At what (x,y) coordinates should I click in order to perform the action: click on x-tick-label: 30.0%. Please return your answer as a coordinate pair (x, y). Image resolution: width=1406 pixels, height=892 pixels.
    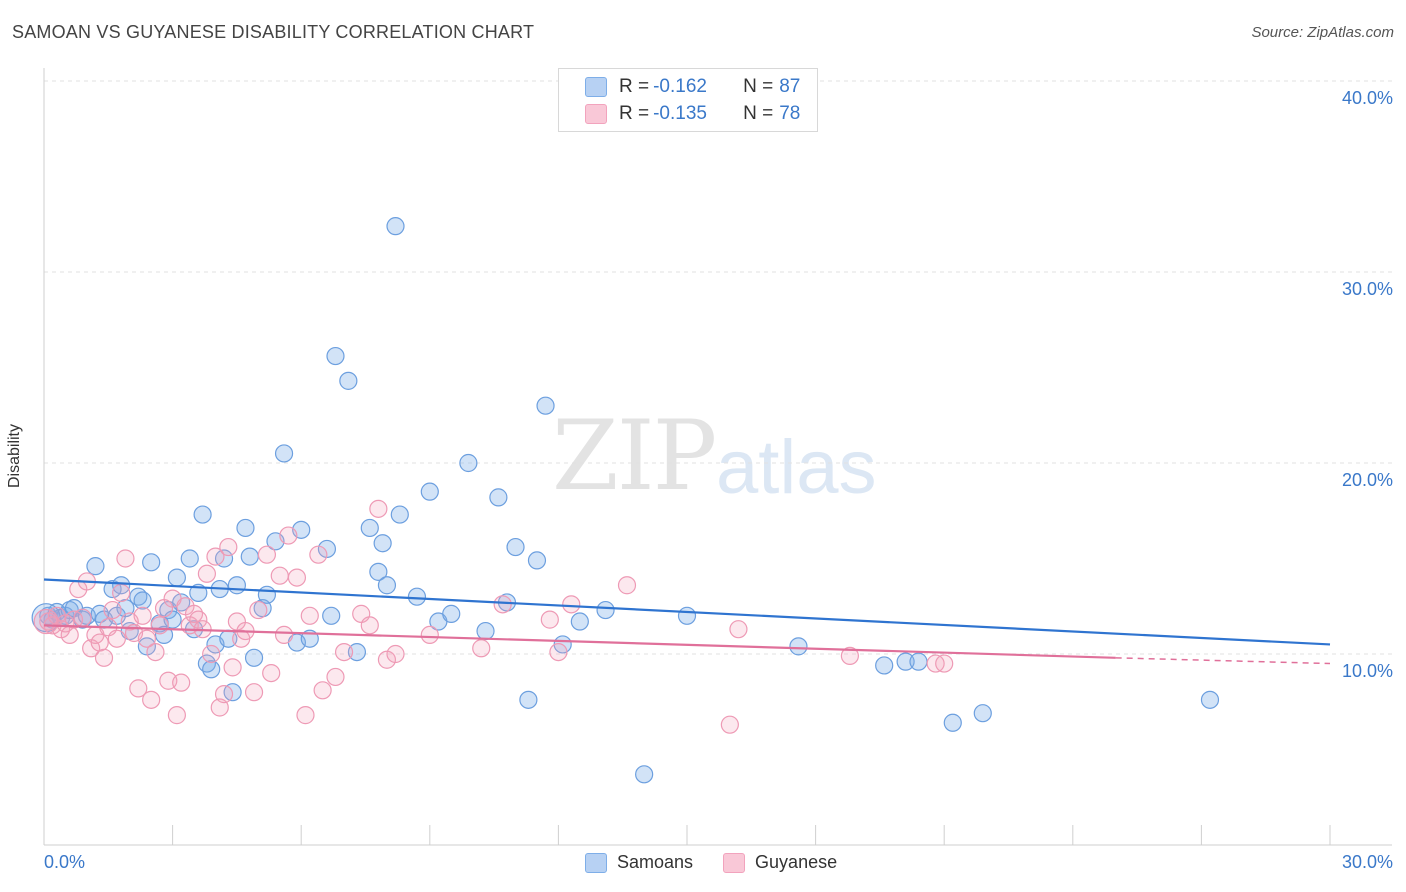
    Looking at the image, I should click on (1367, 862).